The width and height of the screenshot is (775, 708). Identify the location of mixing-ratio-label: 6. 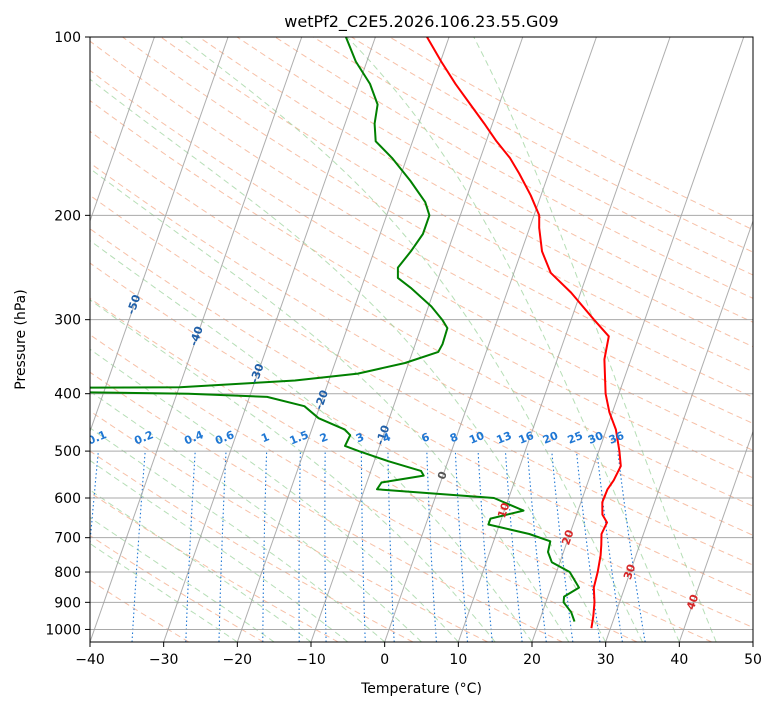
(426, 437).